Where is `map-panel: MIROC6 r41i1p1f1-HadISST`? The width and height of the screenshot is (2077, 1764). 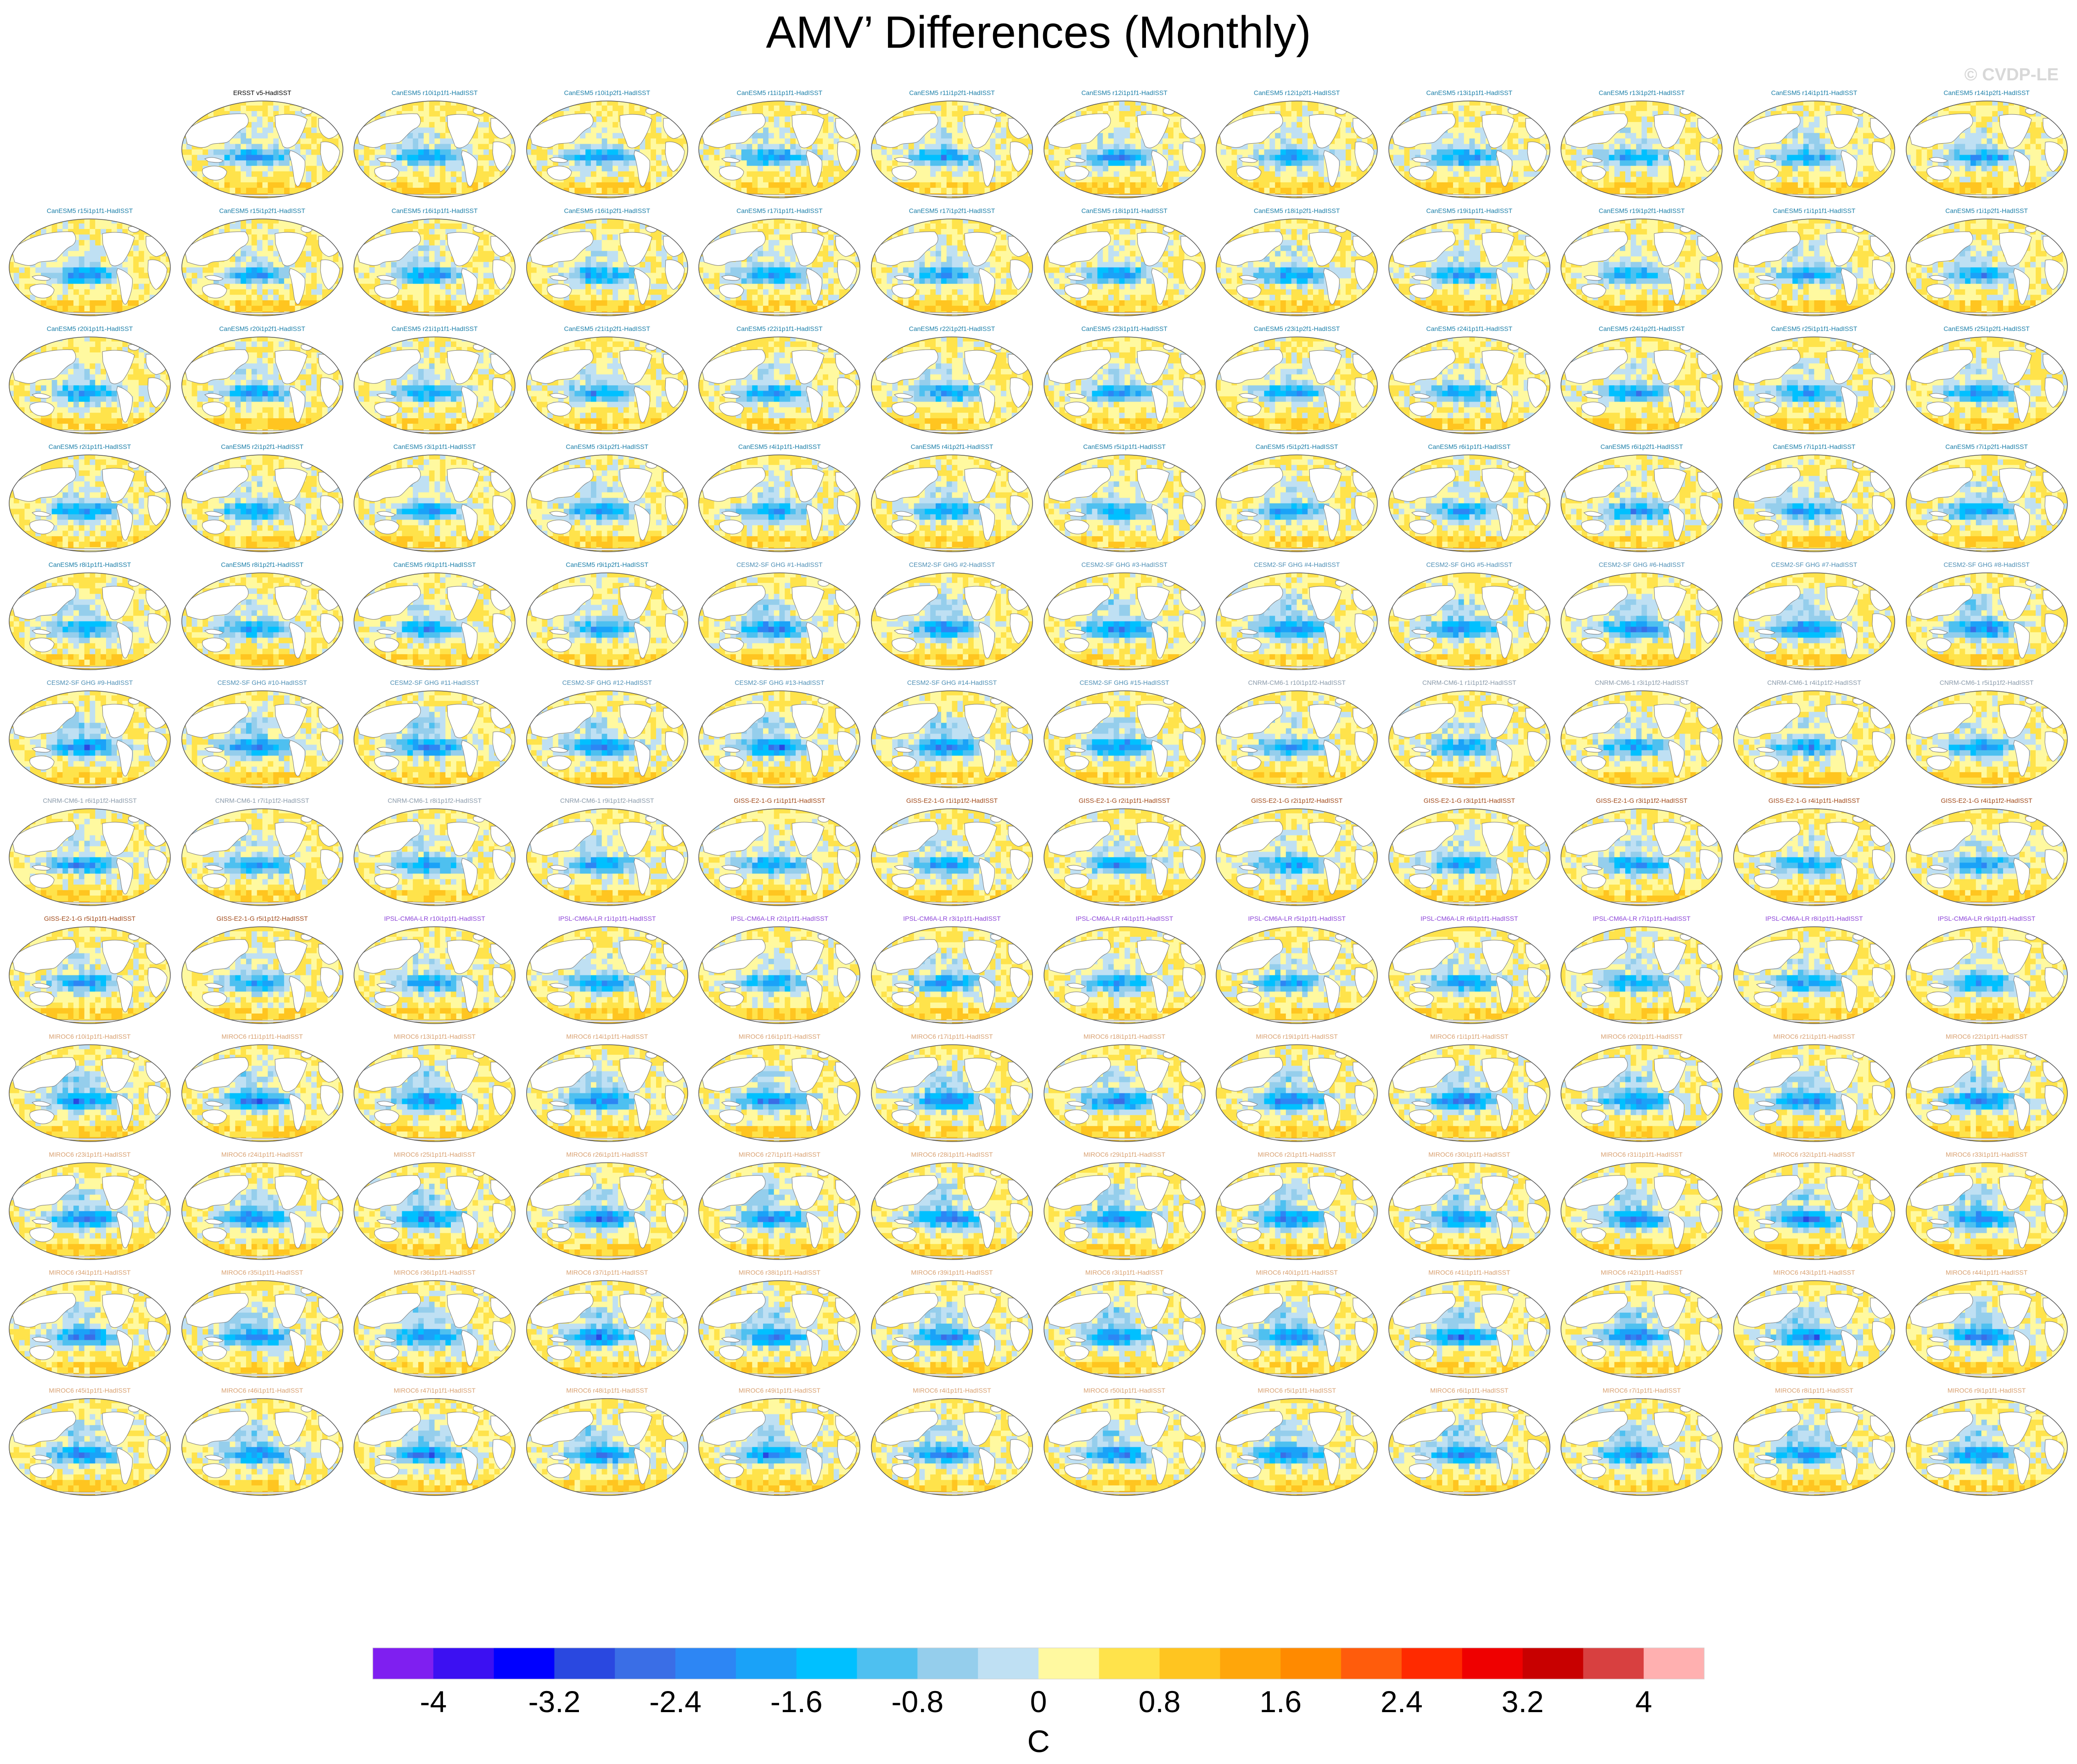
map-panel: MIROC6 r41i1p1f1-HadISST is located at coordinates (1469, 1328).